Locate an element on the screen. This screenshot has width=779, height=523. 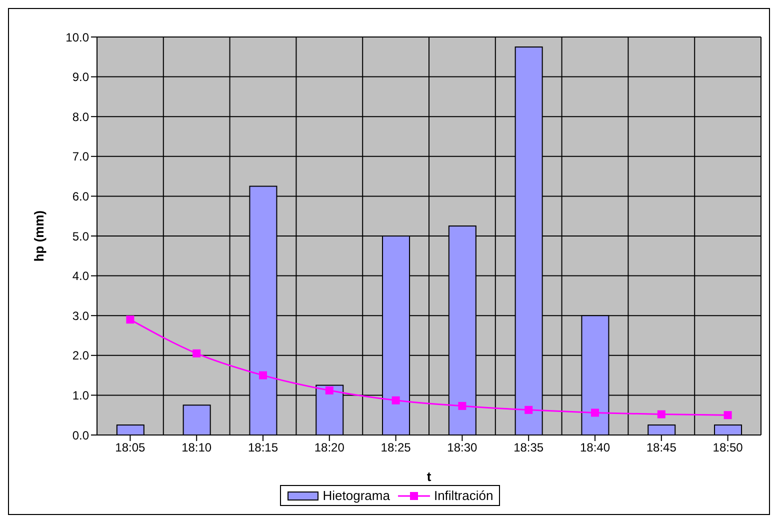
x-tick-label: 18:35 is located at coordinates (529, 447).